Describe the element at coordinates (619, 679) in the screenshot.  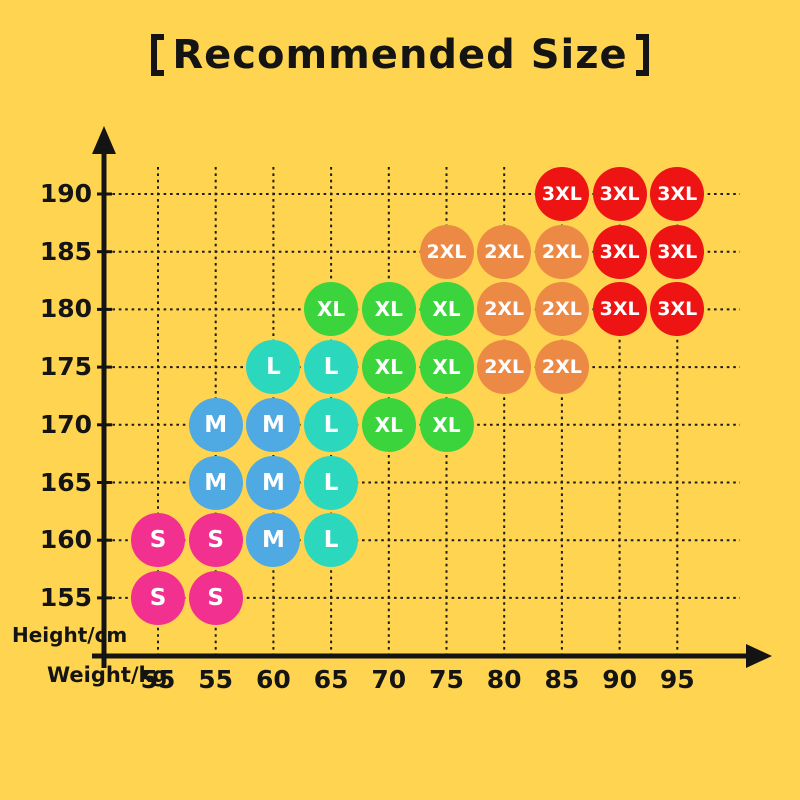
I see `x-tick-label: 90` at that location.